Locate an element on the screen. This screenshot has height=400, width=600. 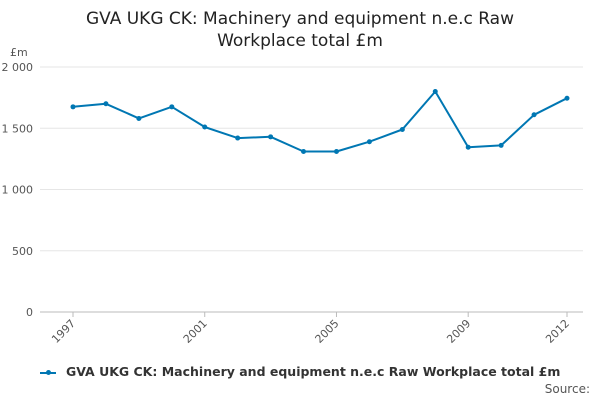
x-tick-label: 2009 is located at coordinates (458, 331).